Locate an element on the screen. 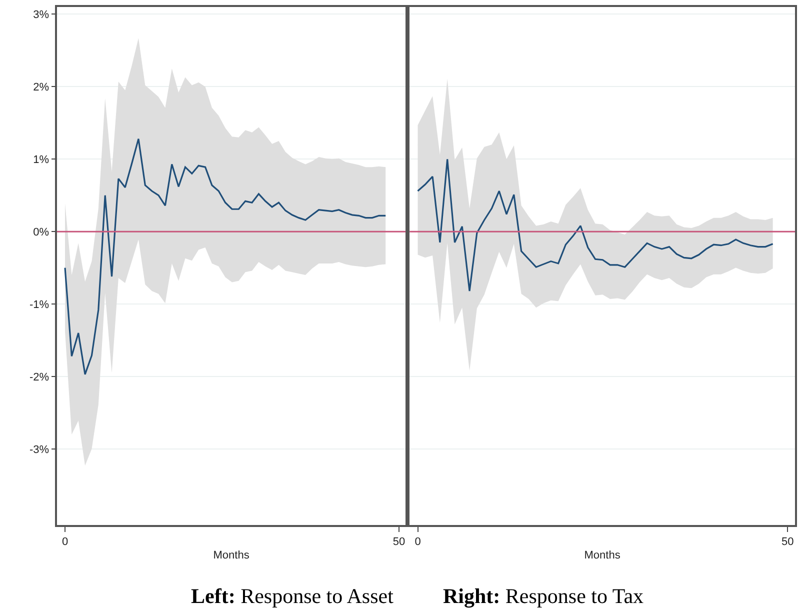 The width and height of the screenshot is (810, 611). y-tick-label: 0% is located at coordinates (41, 232).